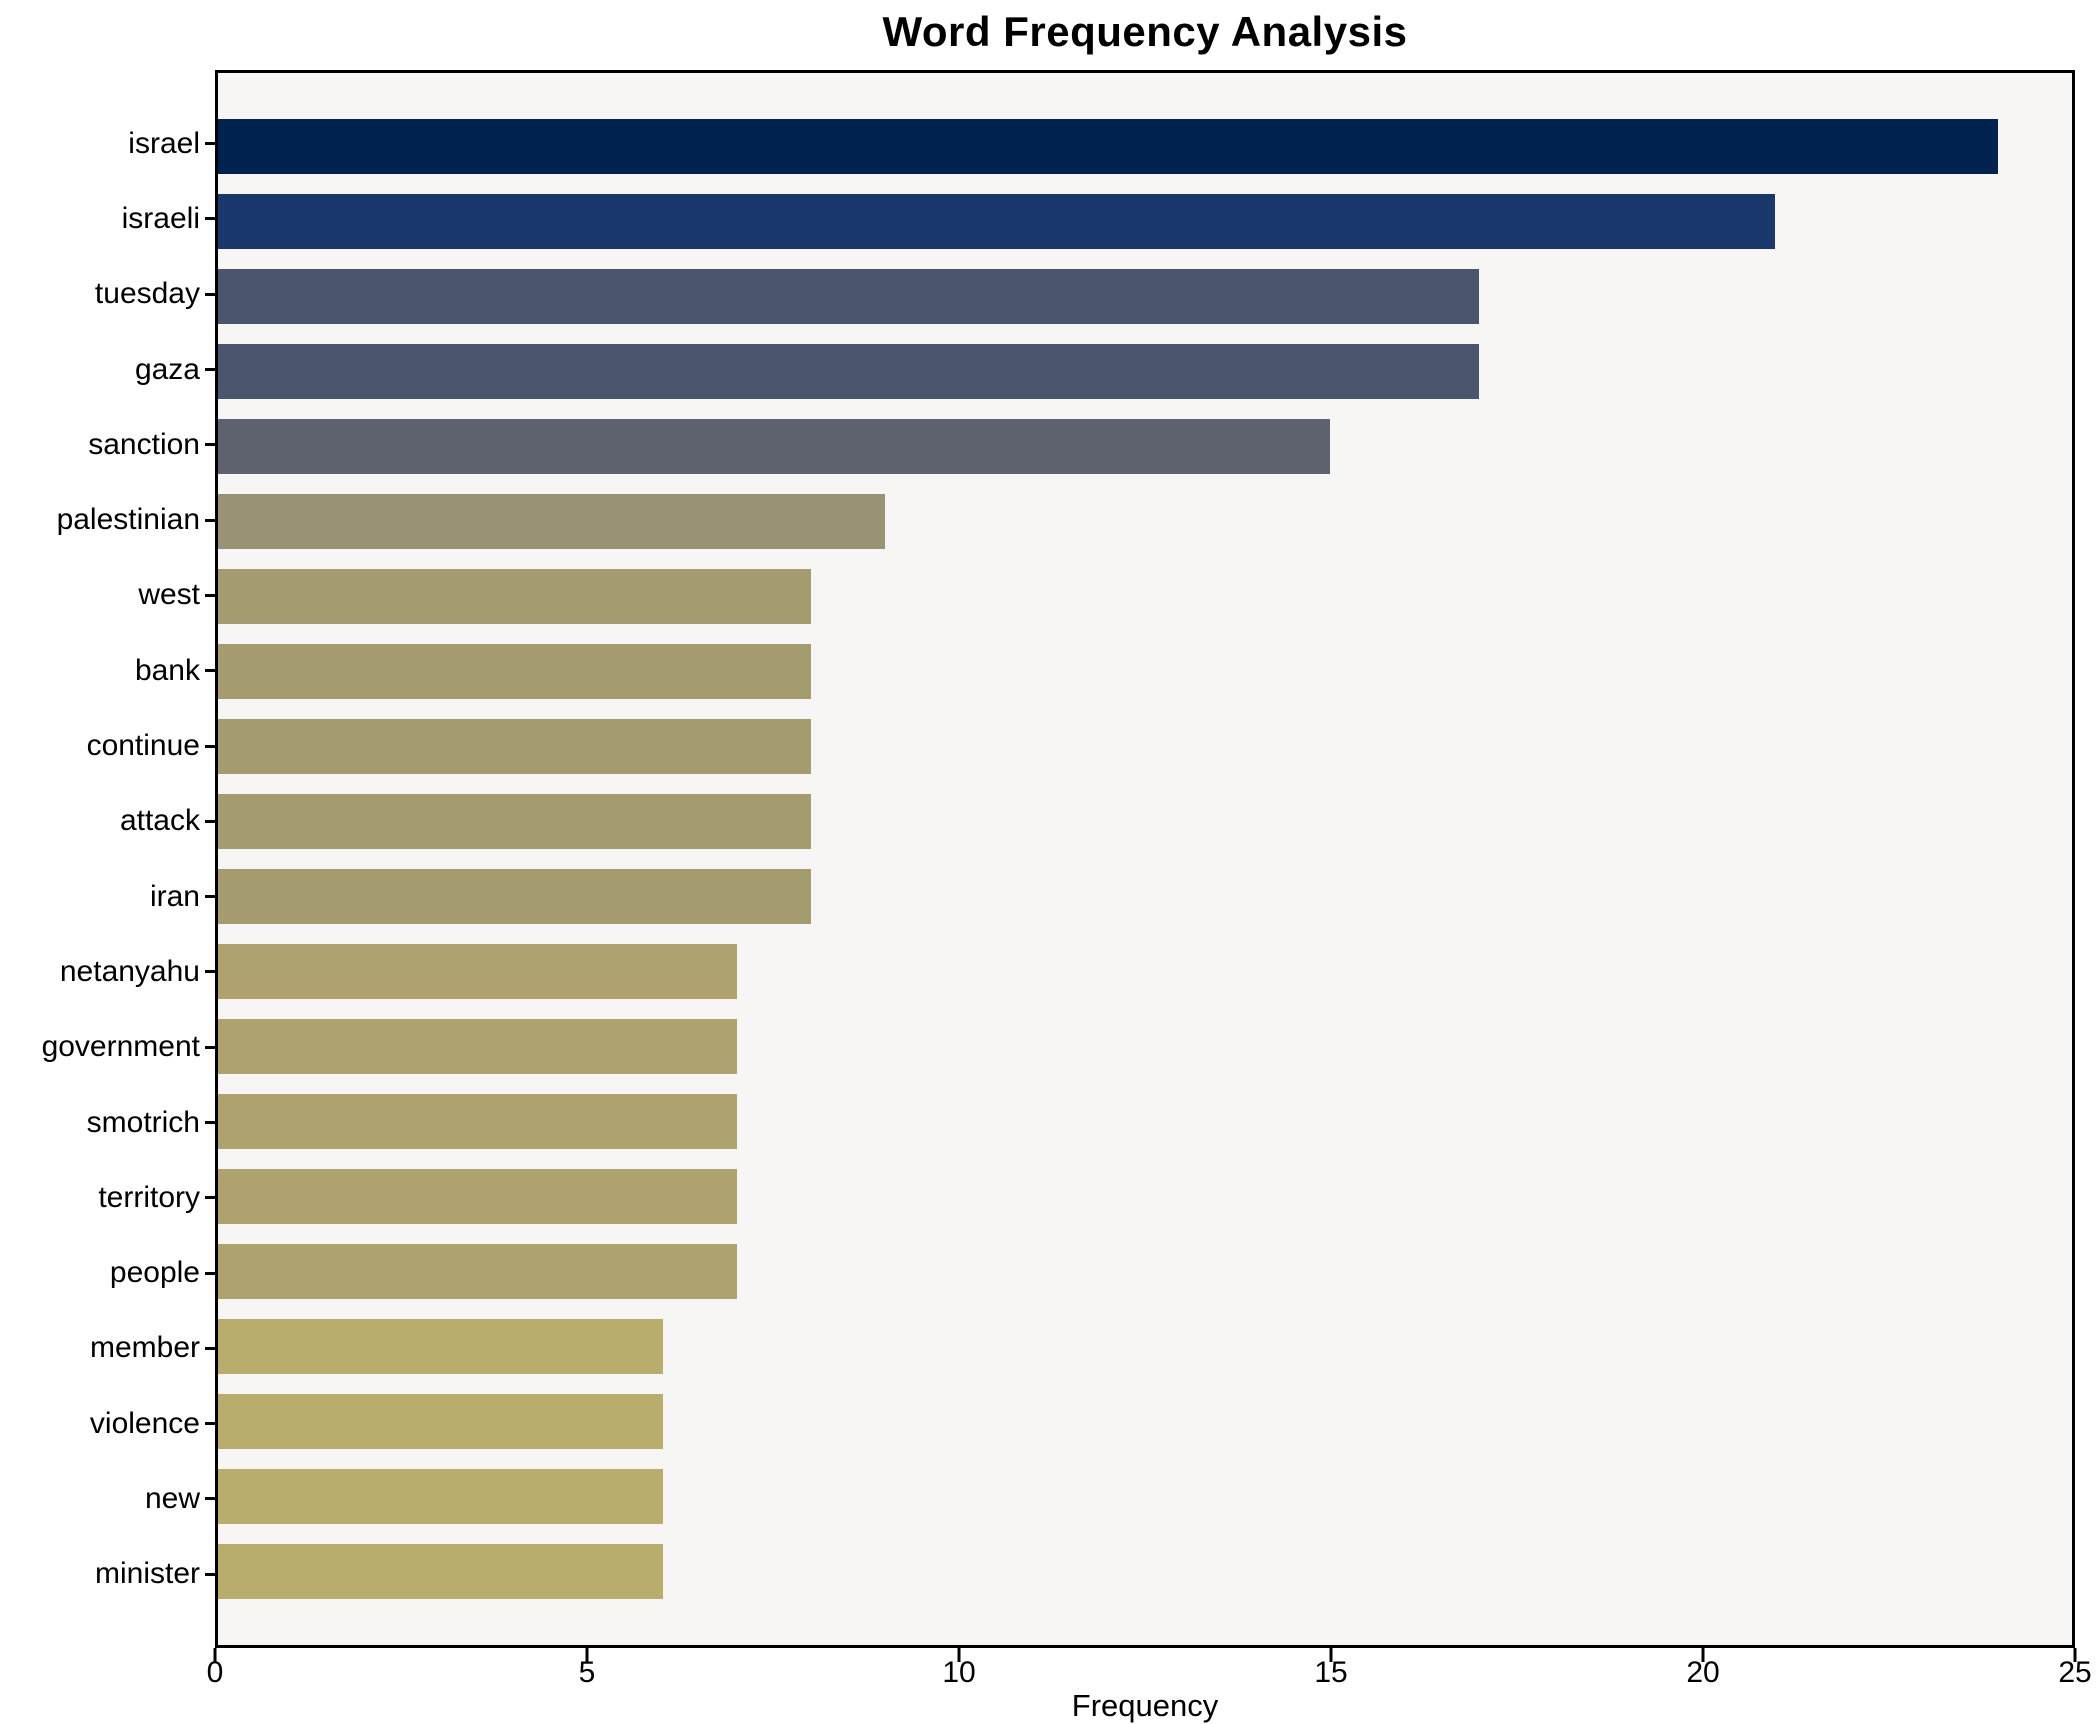 The height and width of the screenshot is (1724, 2098). What do you see at coordinates (440, 1346) in the screenshot?
I see `bar-member` at bounding box center [440, 1346].